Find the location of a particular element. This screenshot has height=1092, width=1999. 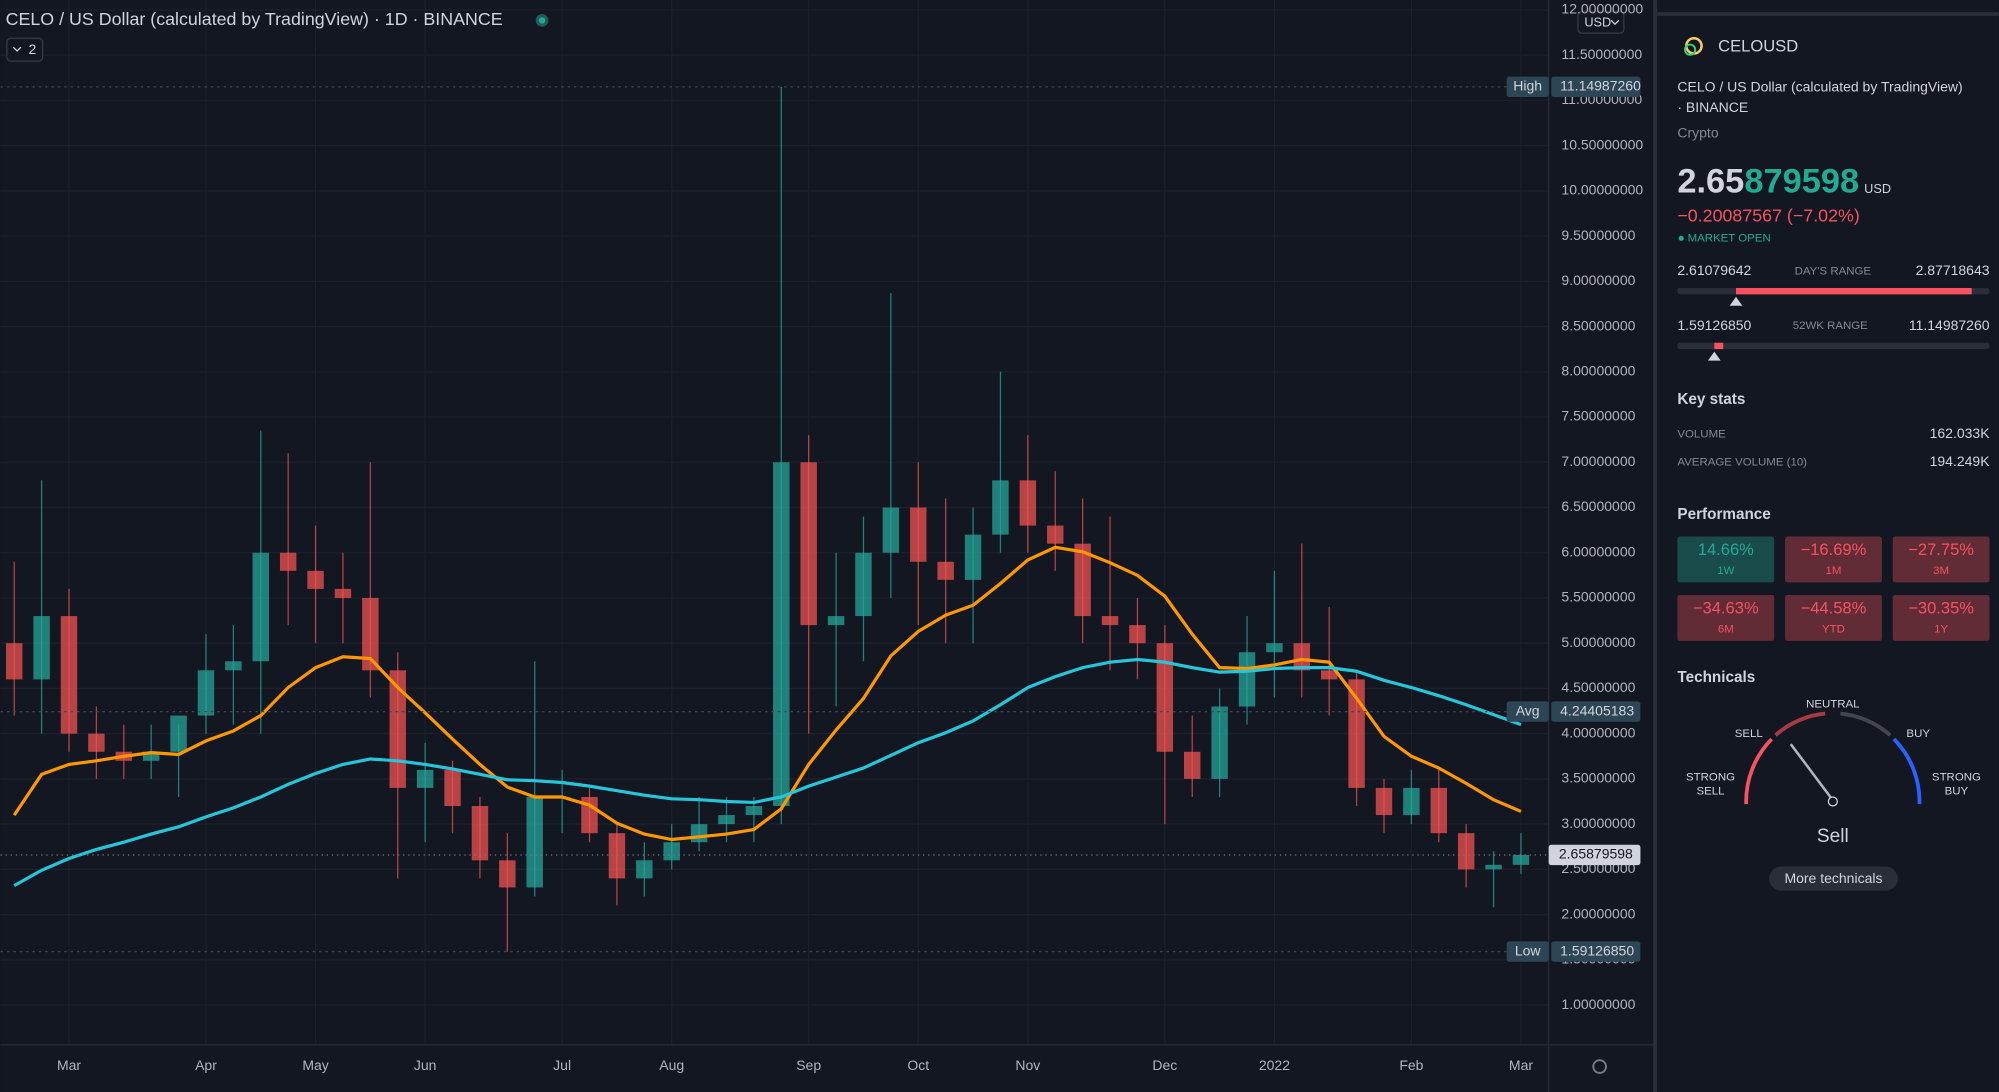

price-change: −0.20087567 (−7.02%) is located at coordinates (1768, 215).